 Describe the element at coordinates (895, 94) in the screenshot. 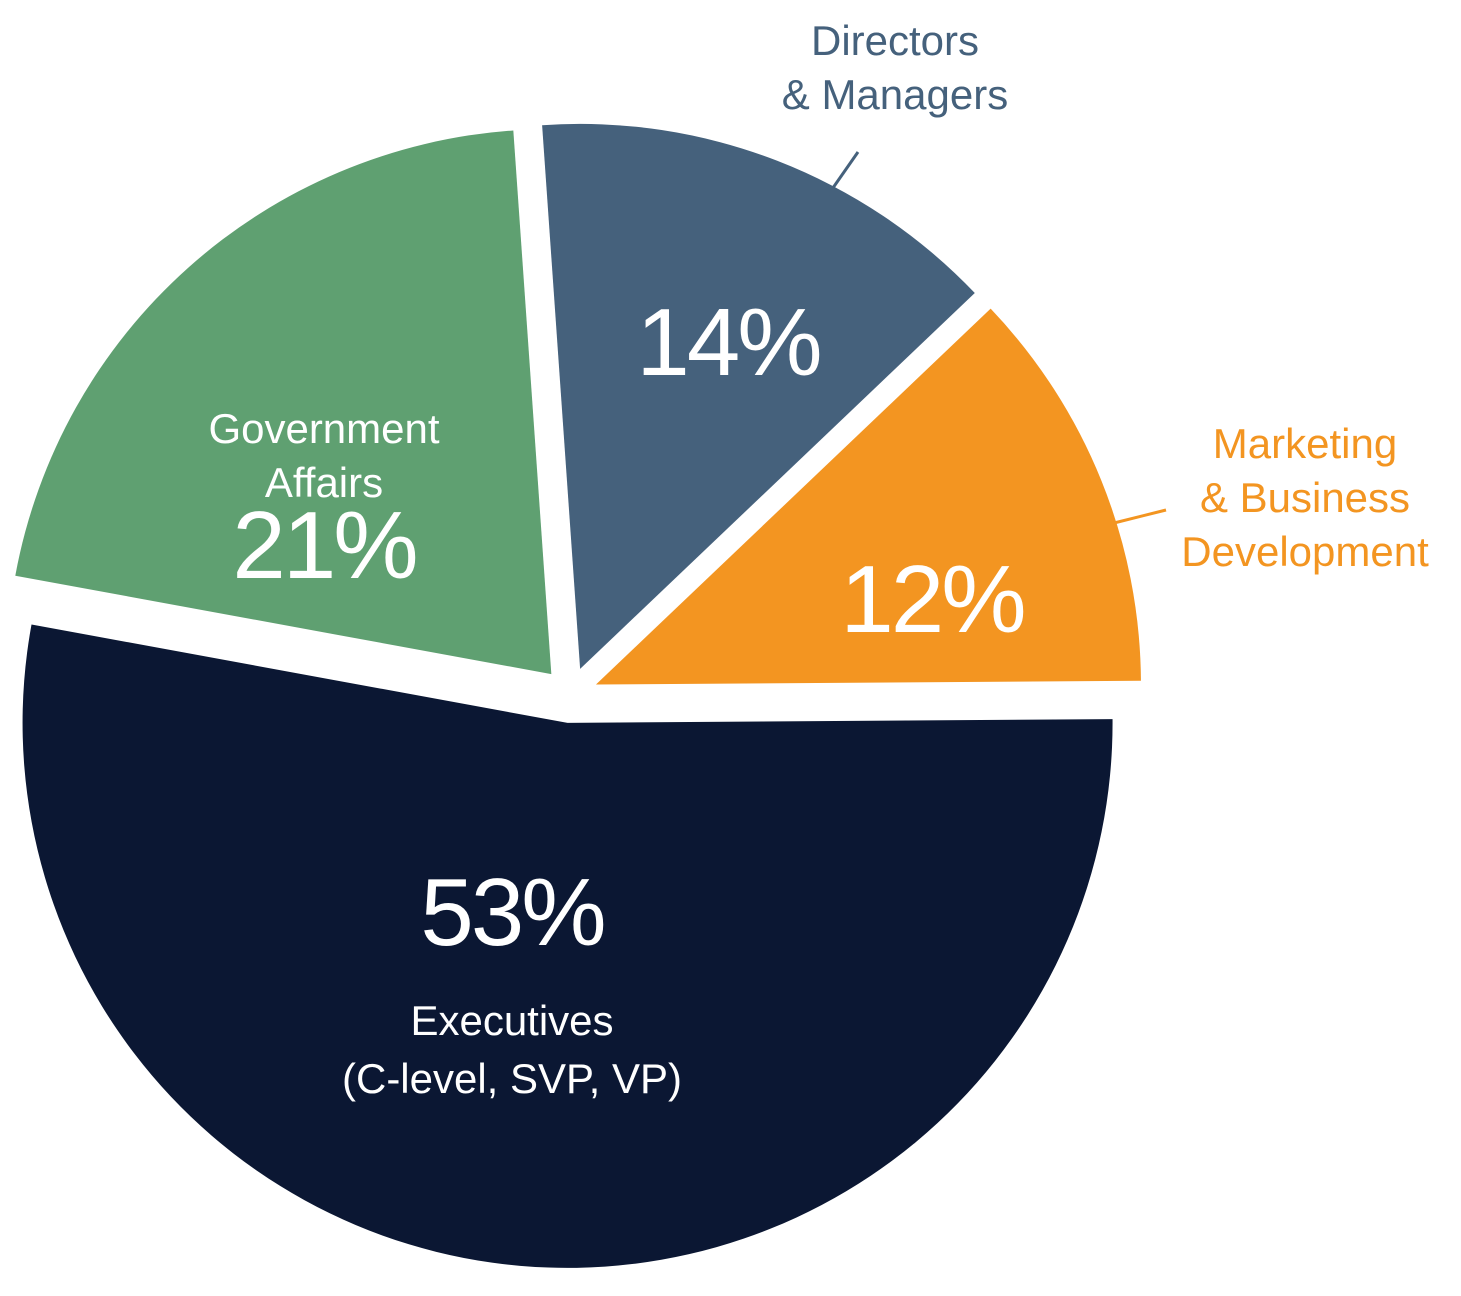

I see `slice-category-label-1-line-2: & Managers` at that location.